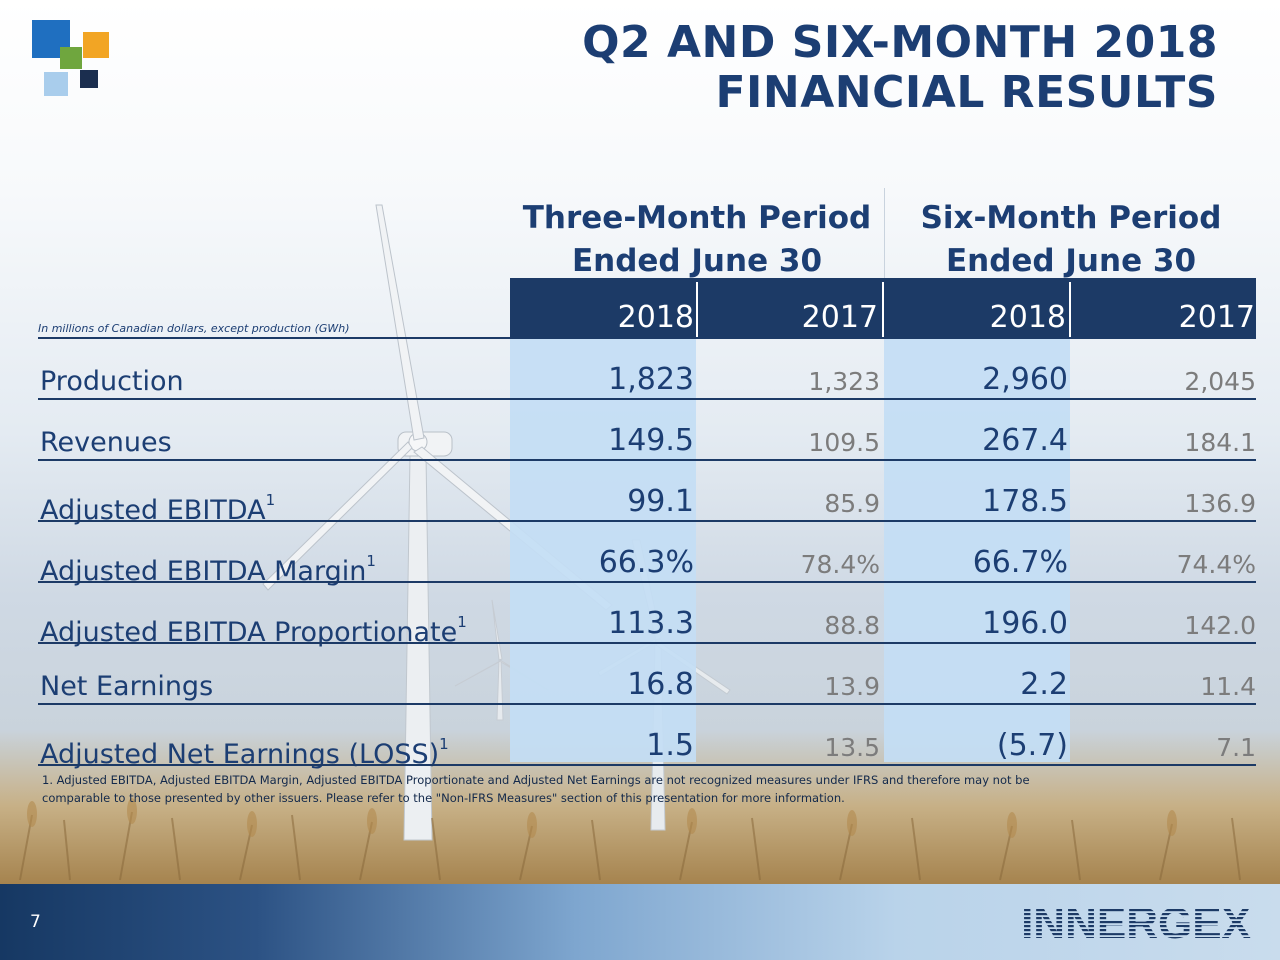 The height and width of the screenshot is (960, 1280). I want to click on value-q2-2017: 13.9, so click(852, 686).